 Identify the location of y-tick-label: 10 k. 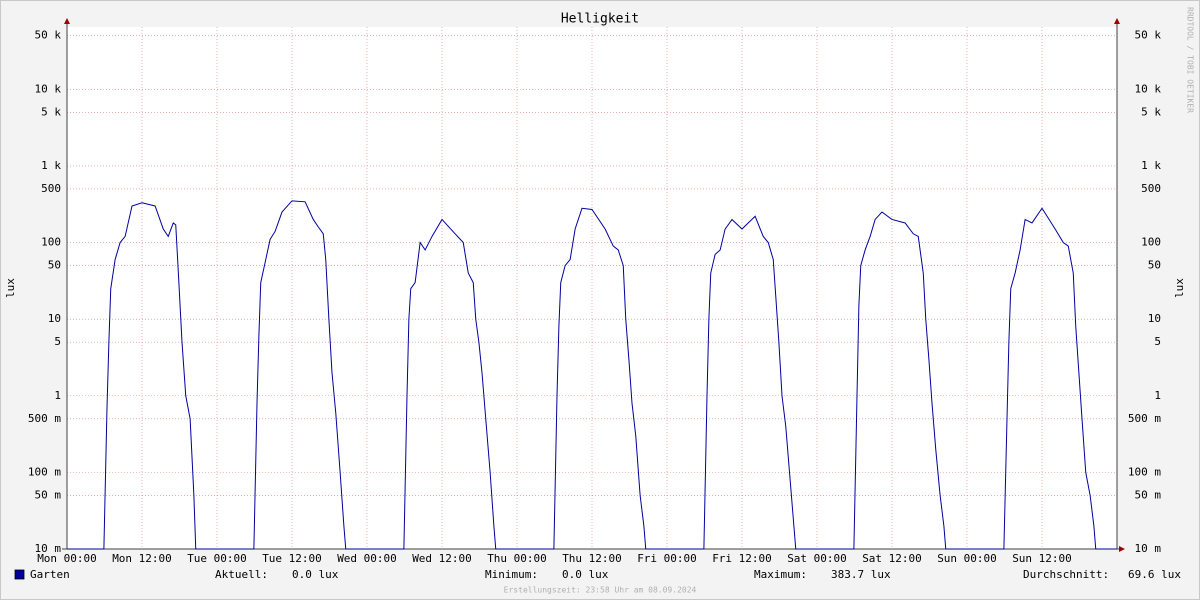
(48, 88).